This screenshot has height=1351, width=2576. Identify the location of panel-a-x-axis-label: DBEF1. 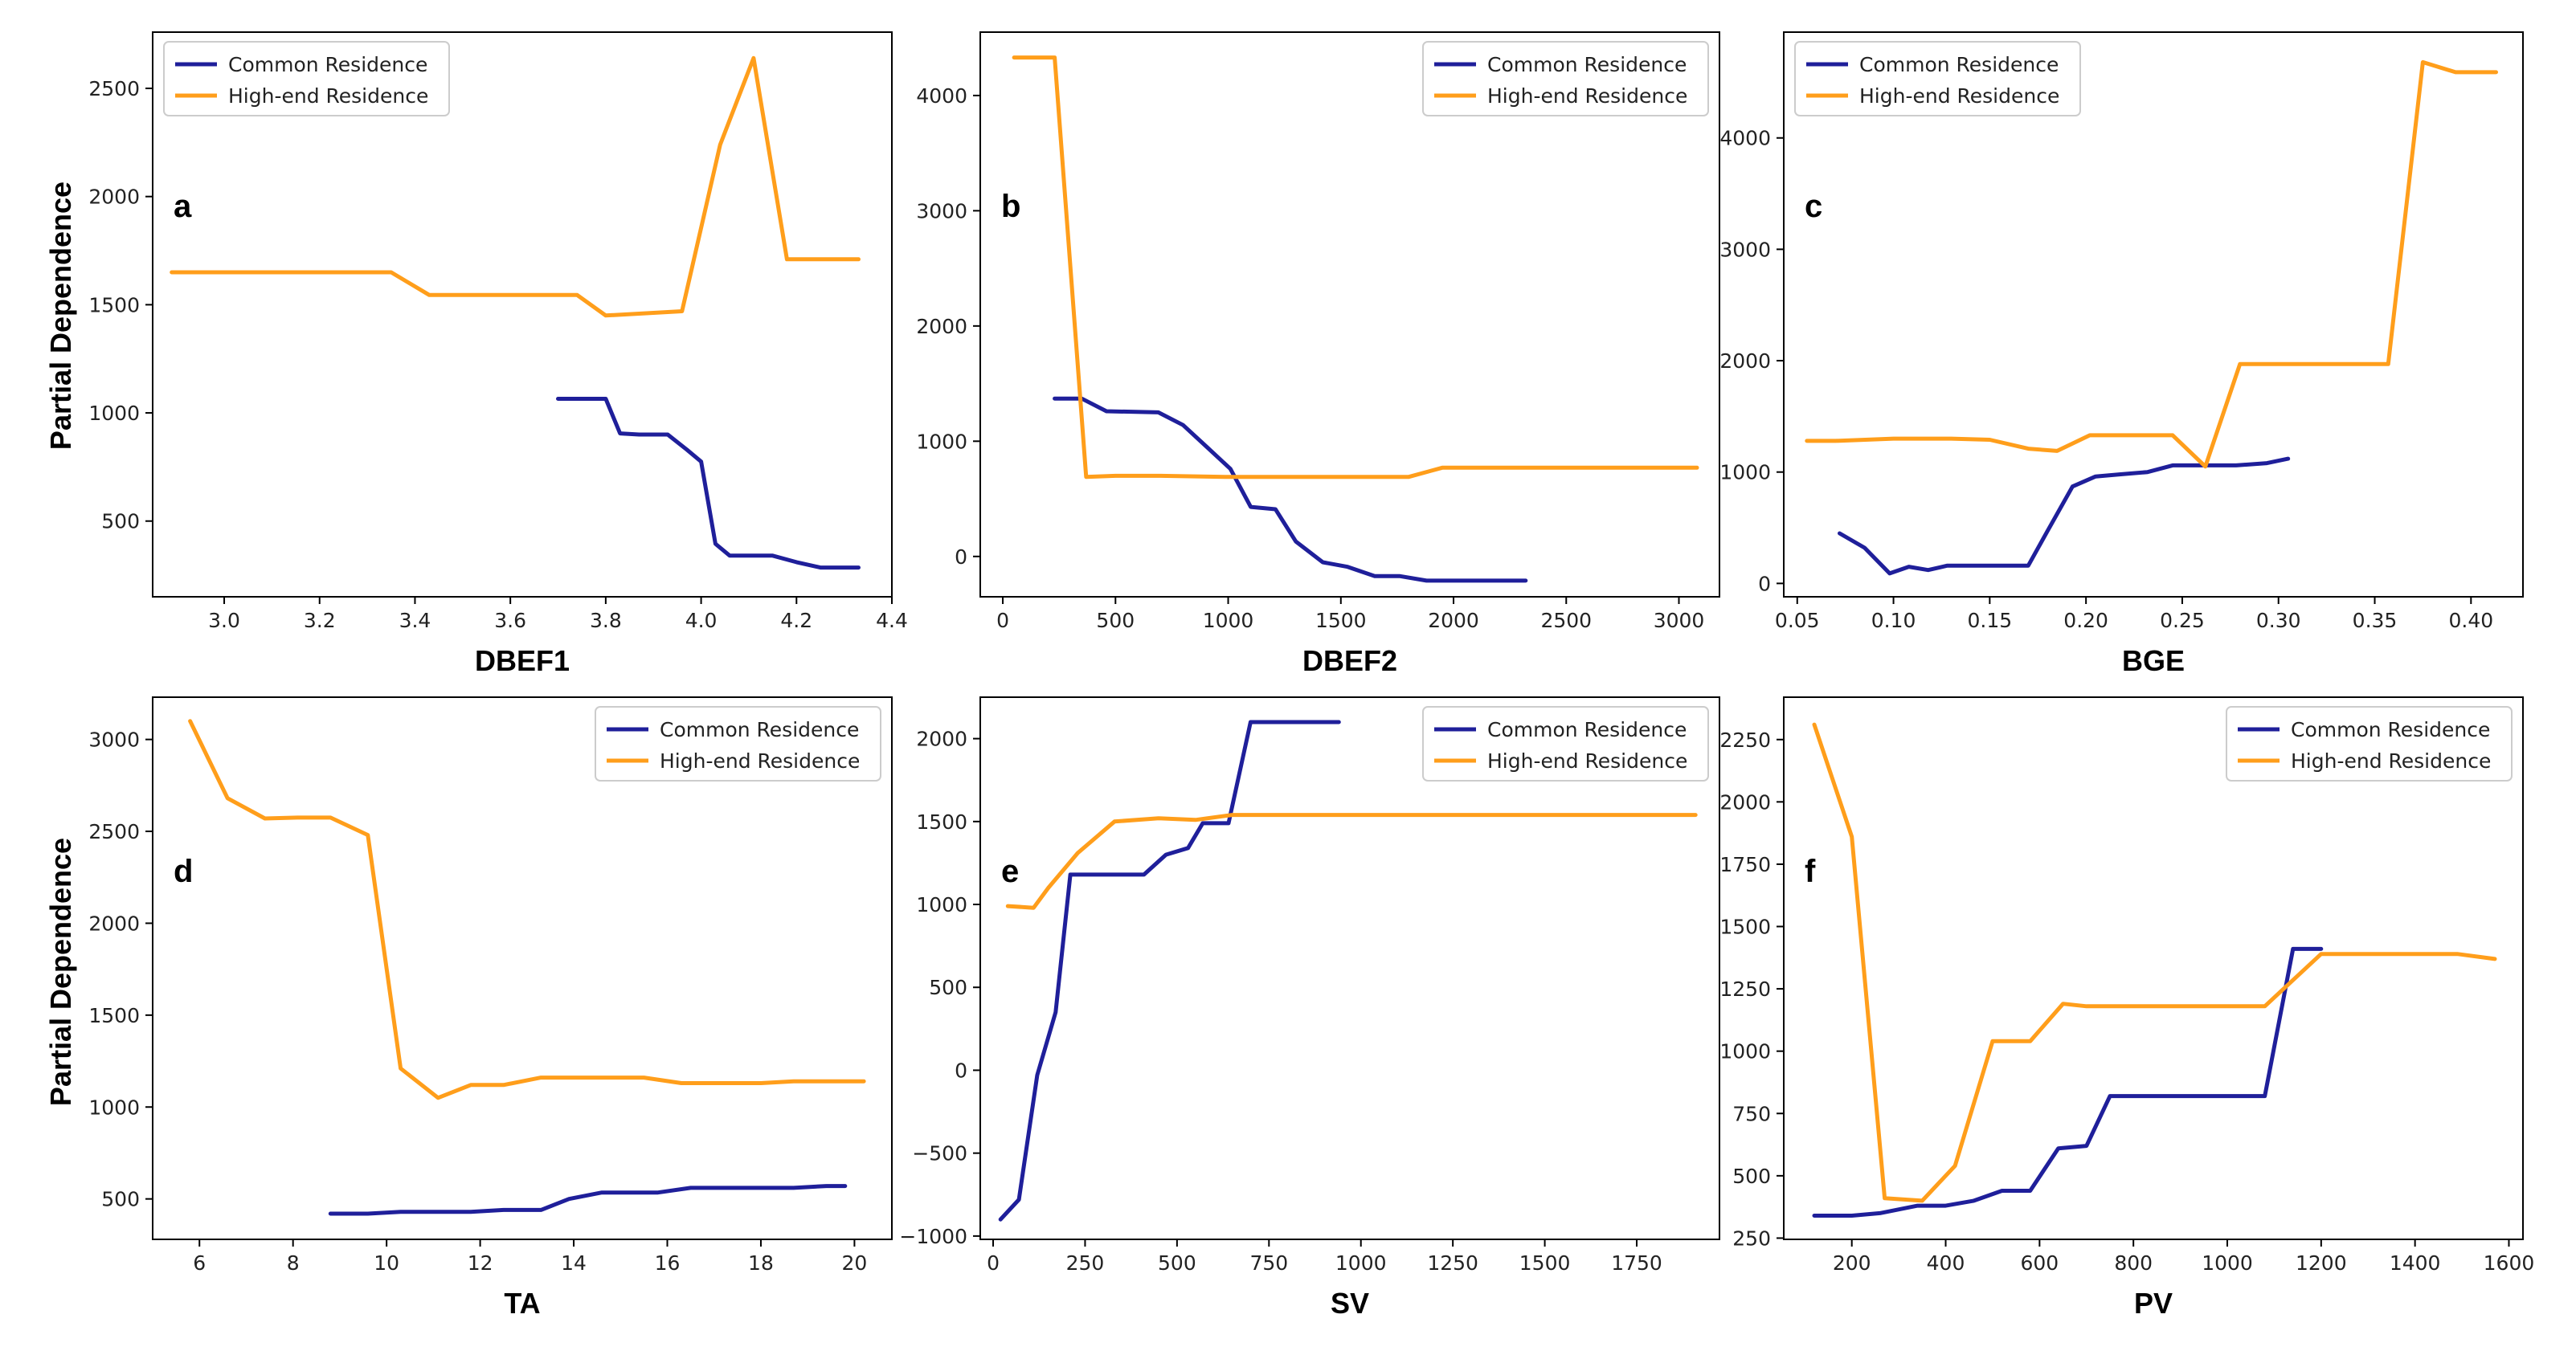
(523, 660).